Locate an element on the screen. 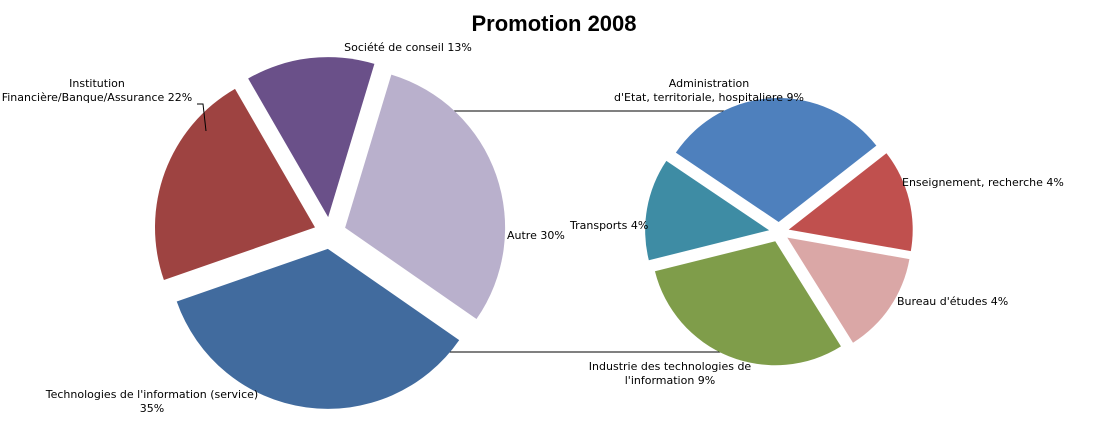 This screenshot has height=435, width=1109. secondary-slice-administration is located at coordinates (776, 160).